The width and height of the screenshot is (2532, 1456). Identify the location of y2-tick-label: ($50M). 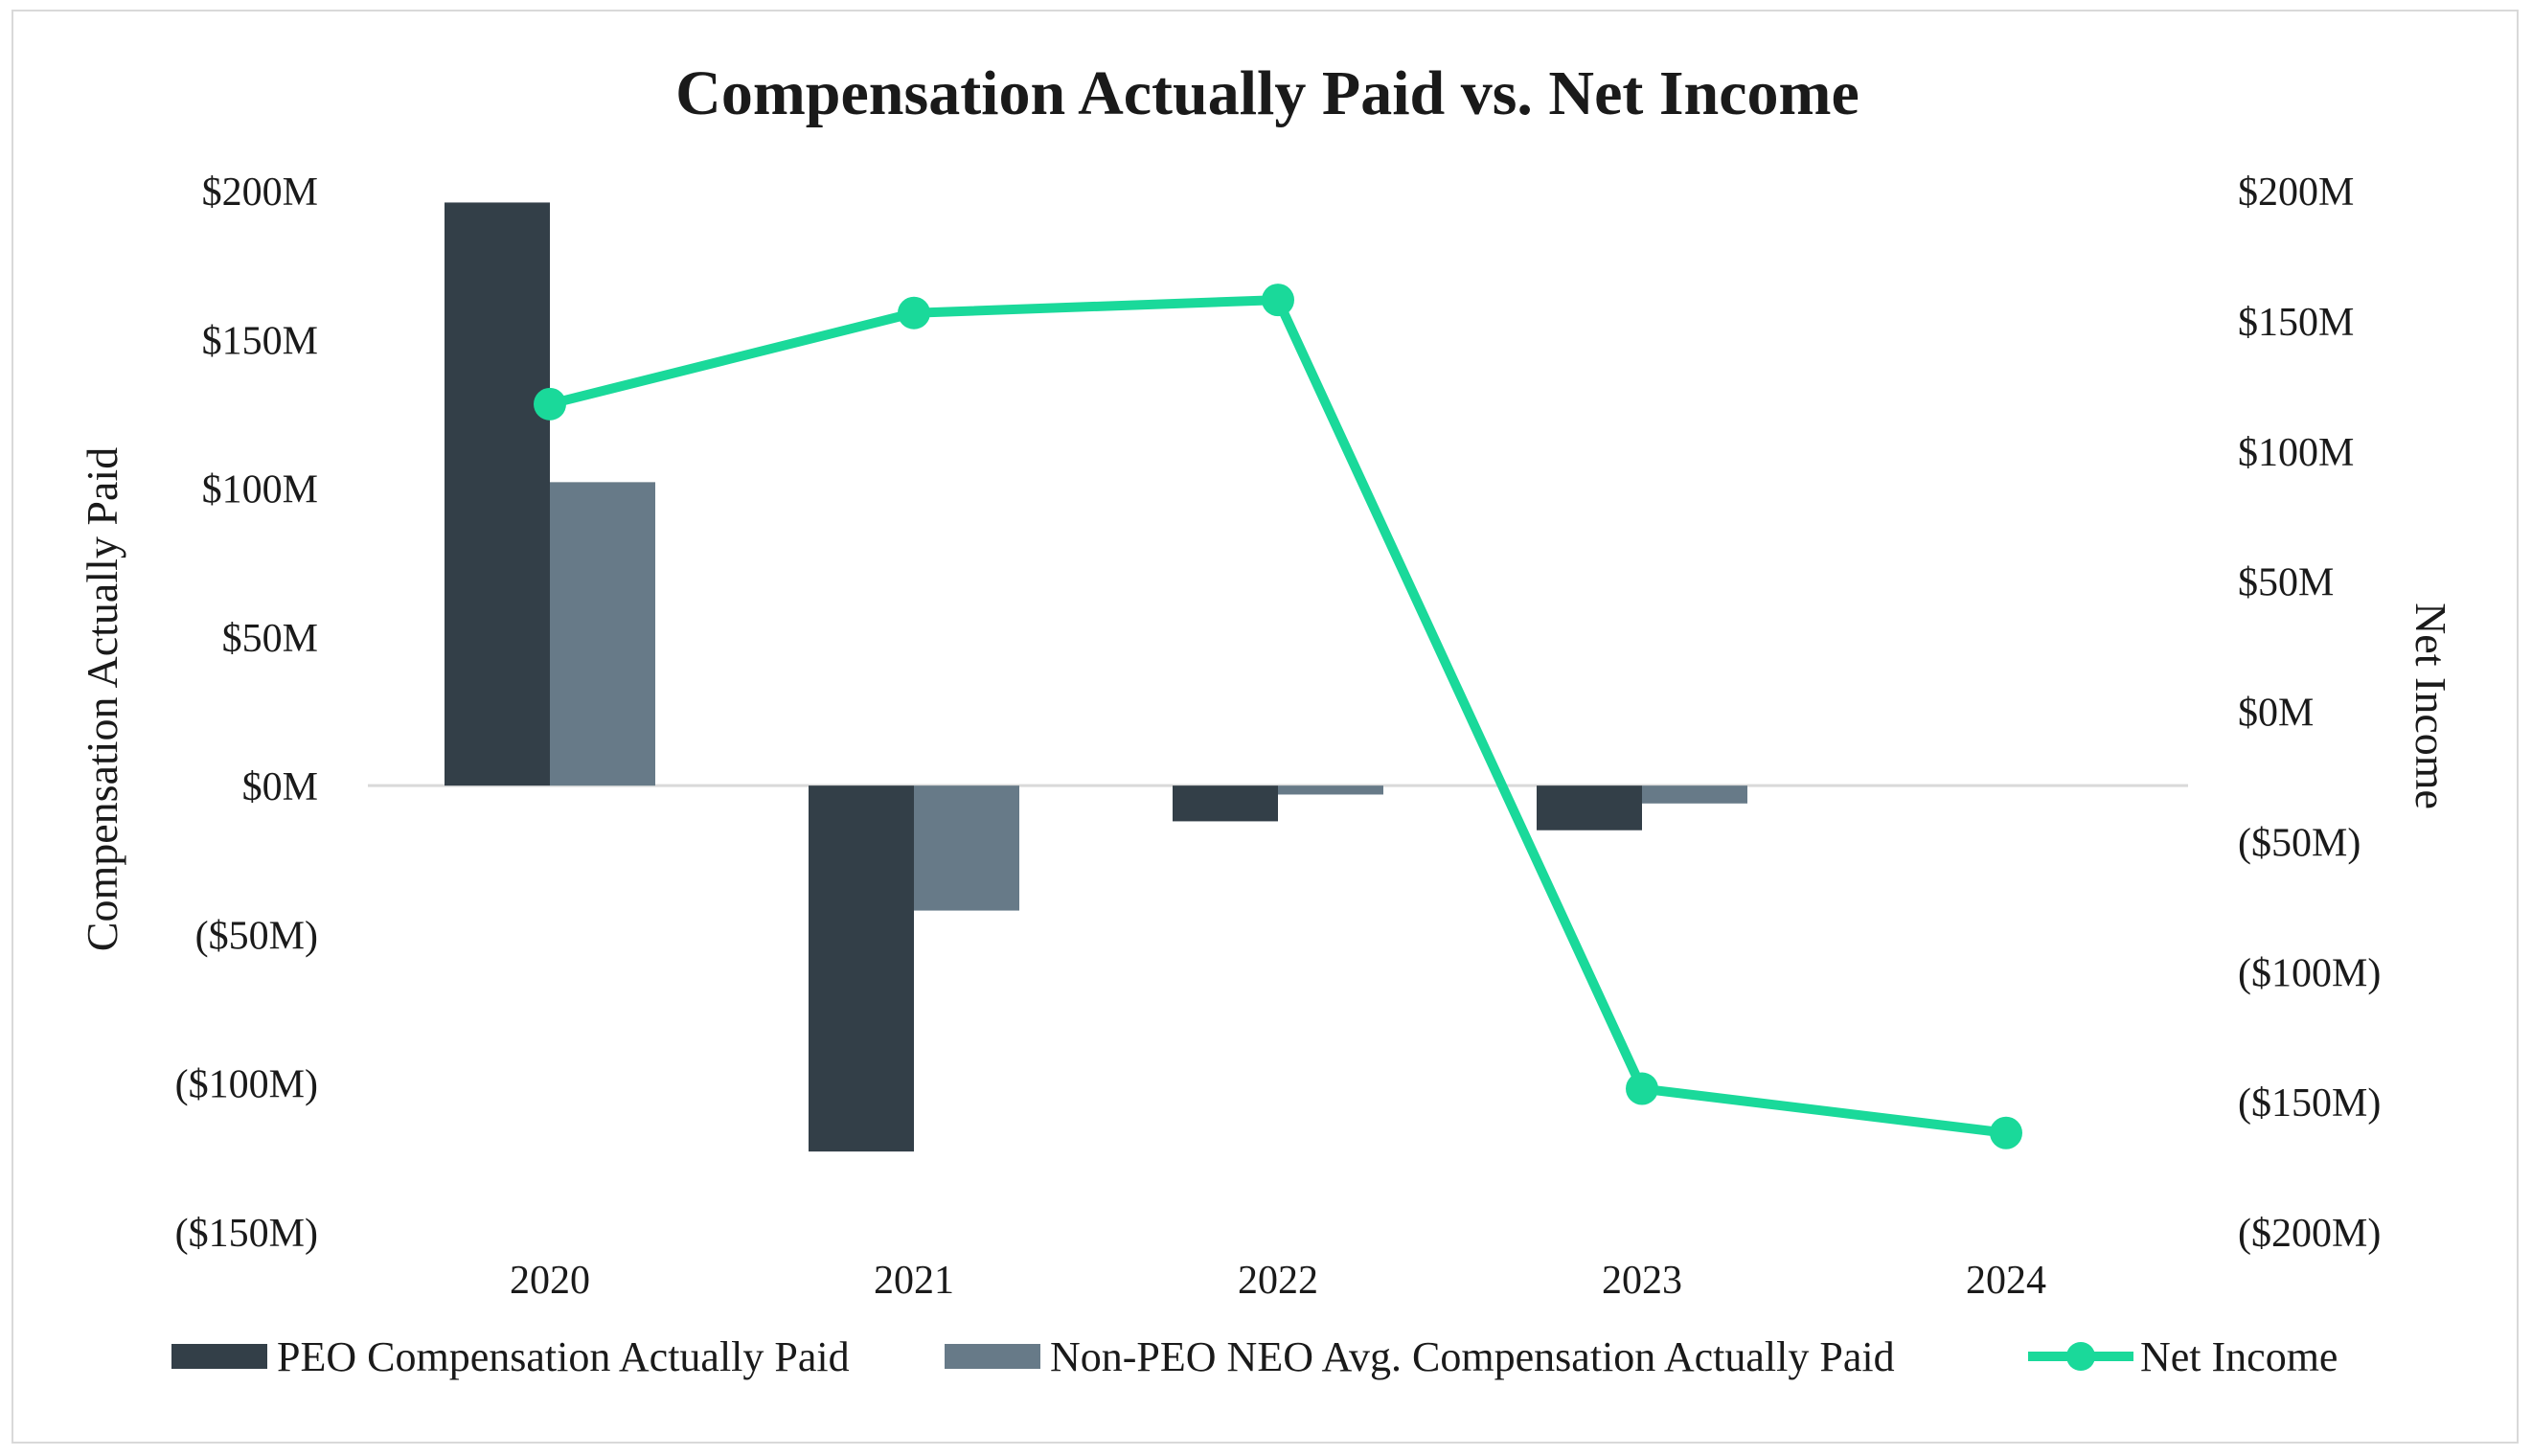
(2299, 843).